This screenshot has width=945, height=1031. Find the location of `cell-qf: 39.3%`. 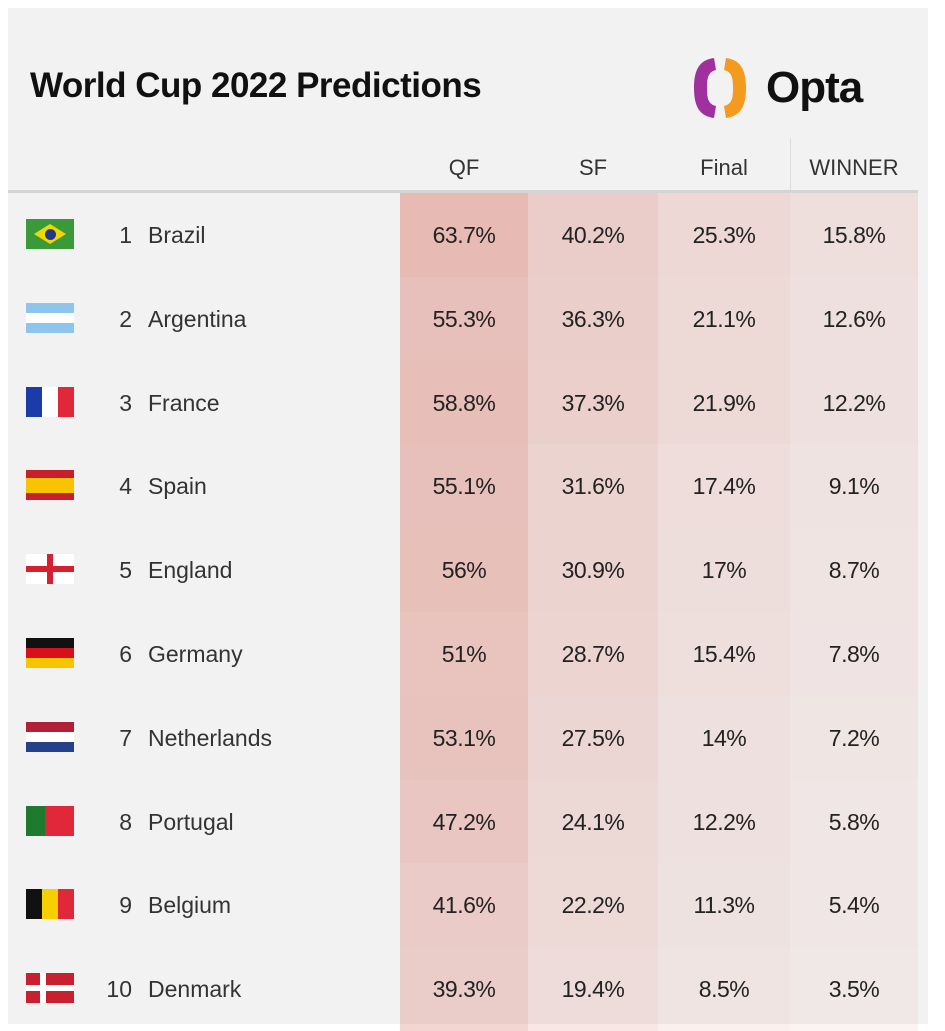

cell-qf: 39.3% is located at coordinates (464, 989).